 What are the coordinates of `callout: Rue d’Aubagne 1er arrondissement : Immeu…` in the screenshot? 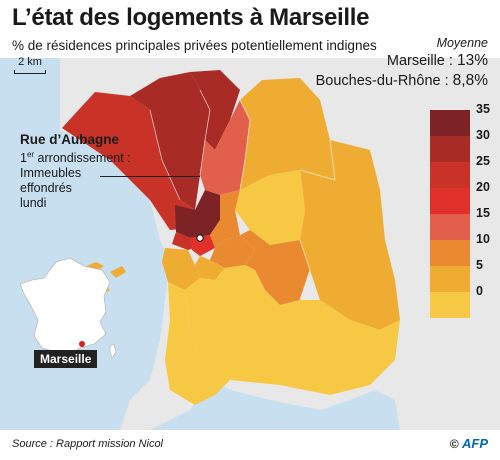 It's located at (105, 171).